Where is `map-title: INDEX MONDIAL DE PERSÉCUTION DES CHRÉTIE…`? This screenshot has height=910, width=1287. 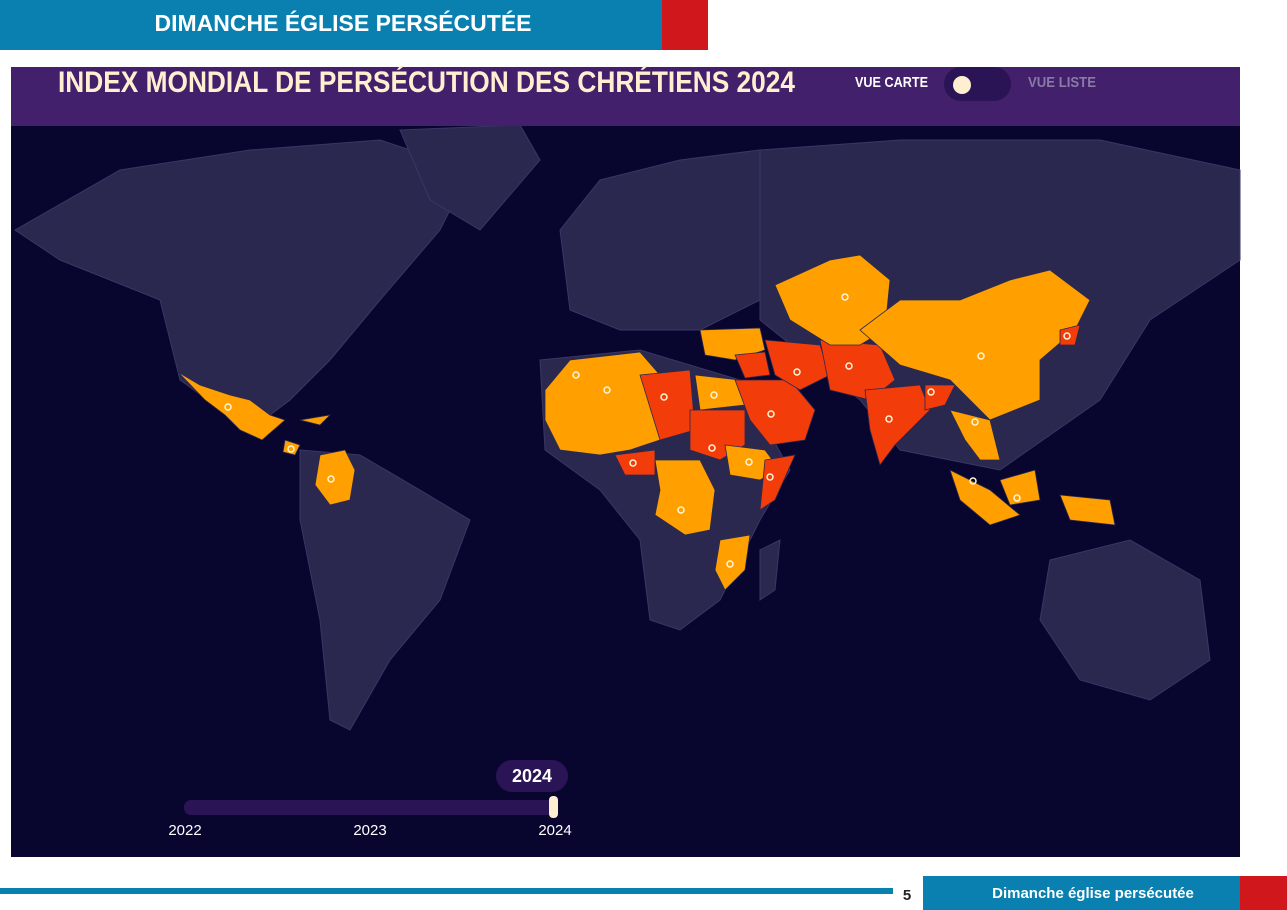
map-title: INDEX MONDIAL DE PERSÉCUTION DES CHRÉTIE… is located at coordinates (426, 82).